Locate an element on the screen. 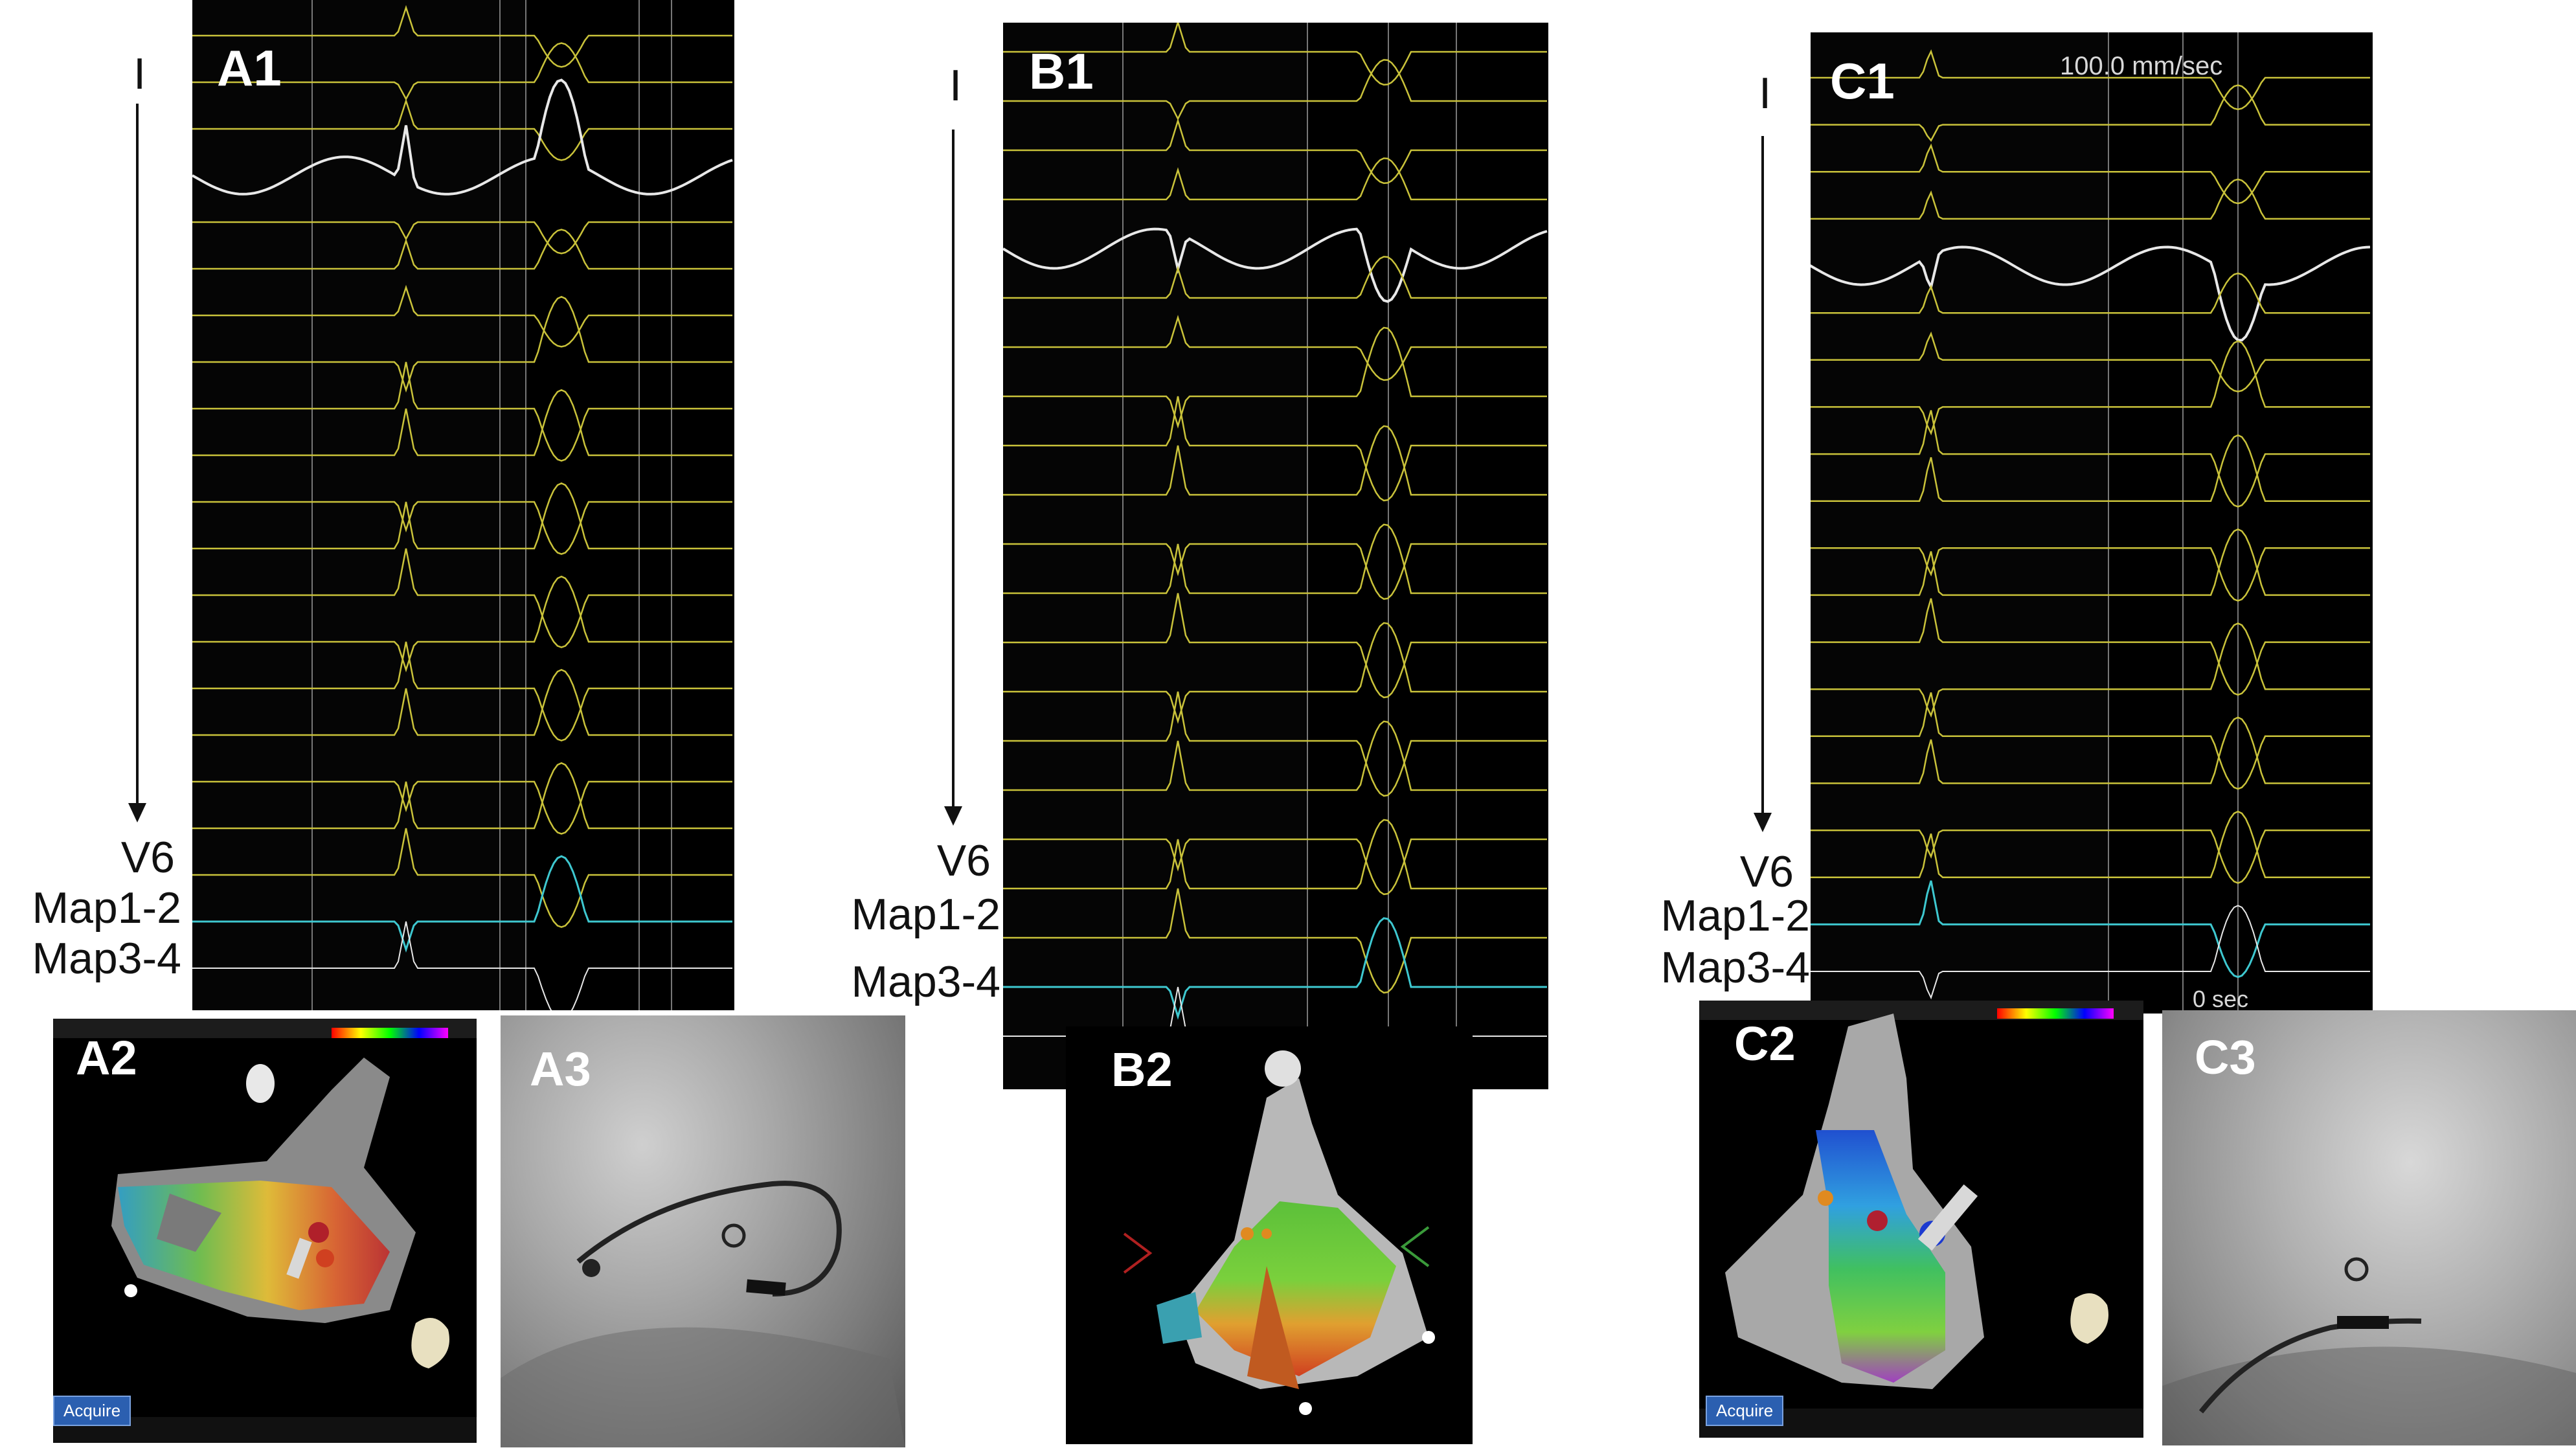  fluoro-panel-a3: A3 is located at coordinates (703, 1231).